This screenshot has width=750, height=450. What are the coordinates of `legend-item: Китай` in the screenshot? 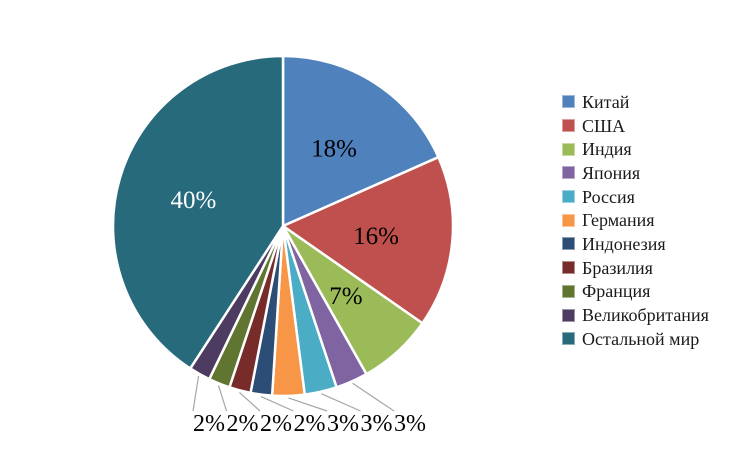 It's located at (635, 102).